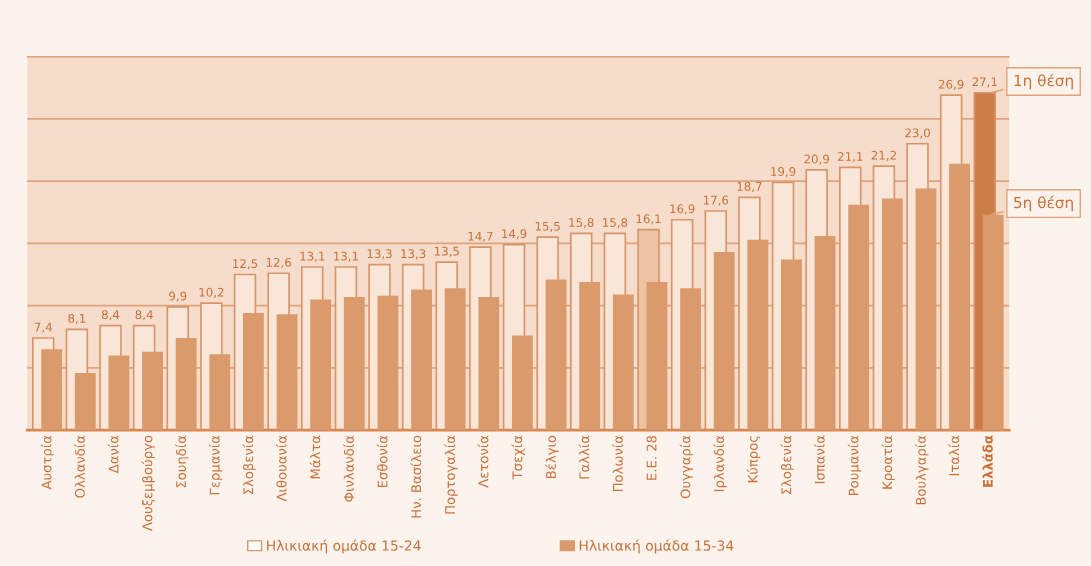 The height and width of the screenshot is (566, 1091). Describe the element at coordinates (854, 465) in the screenshot. I see `x-tick-label: Ρουμανία` at that location.